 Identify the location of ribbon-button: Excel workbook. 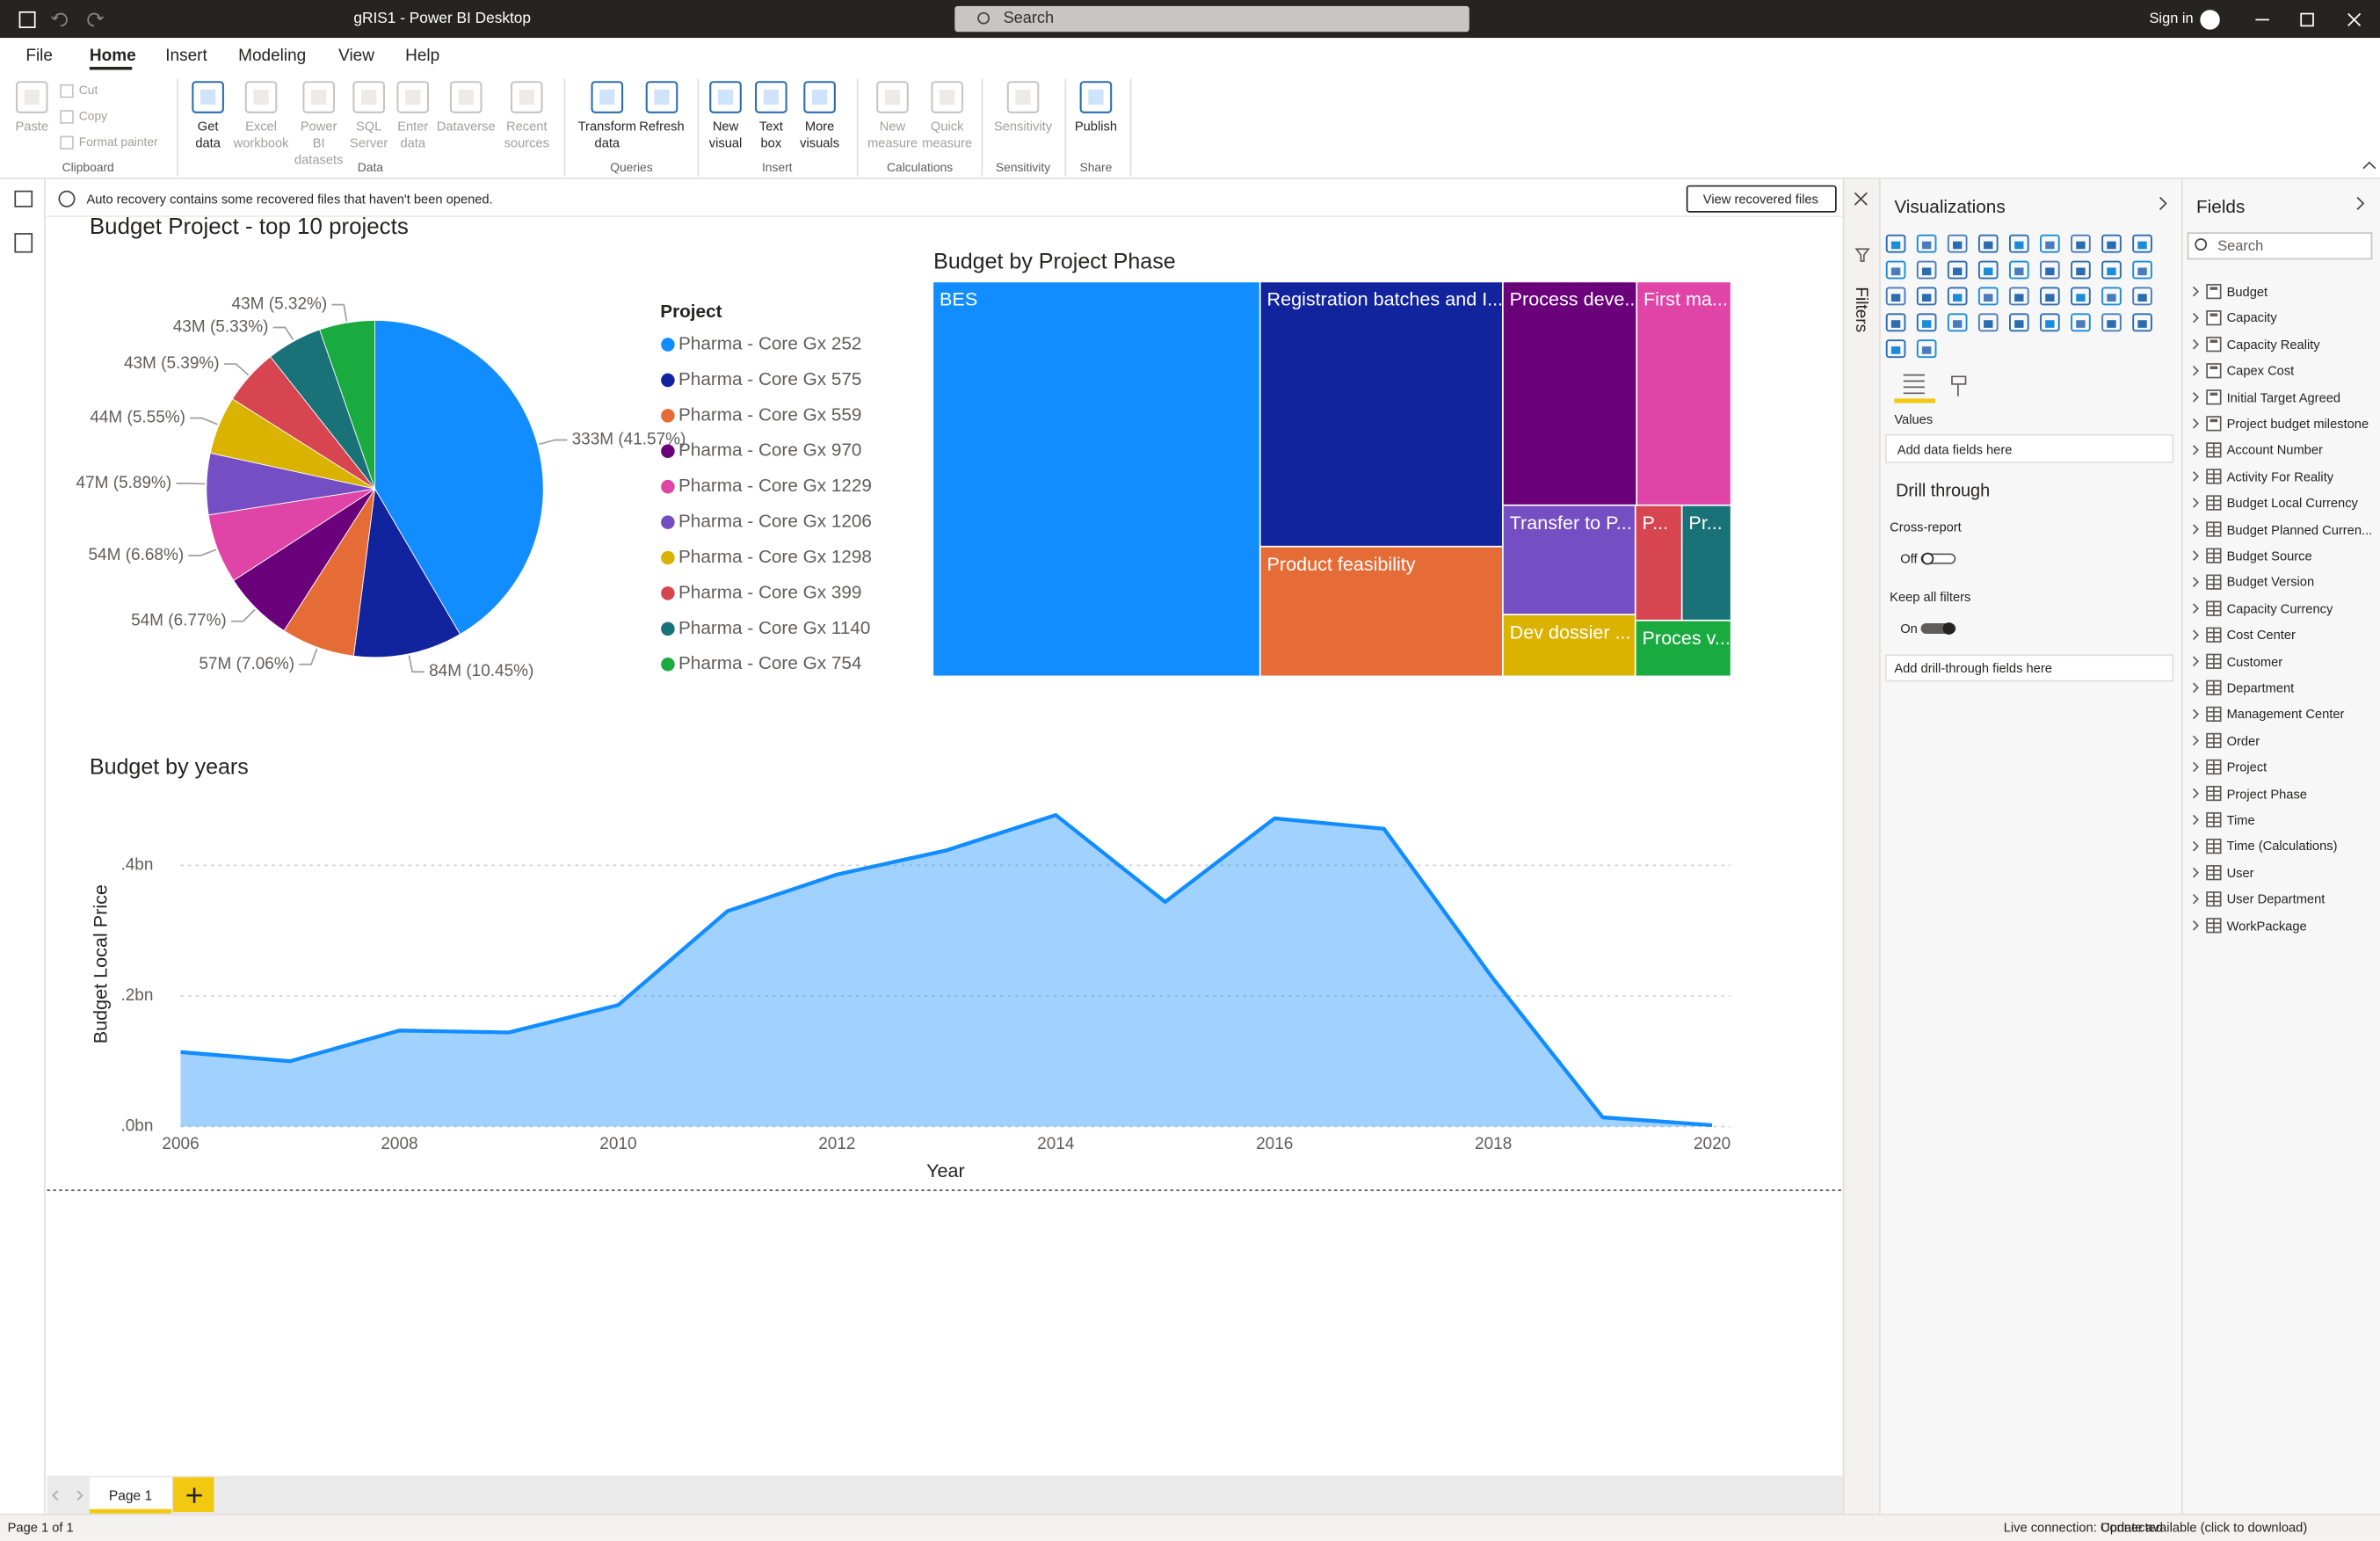
(261, 135).